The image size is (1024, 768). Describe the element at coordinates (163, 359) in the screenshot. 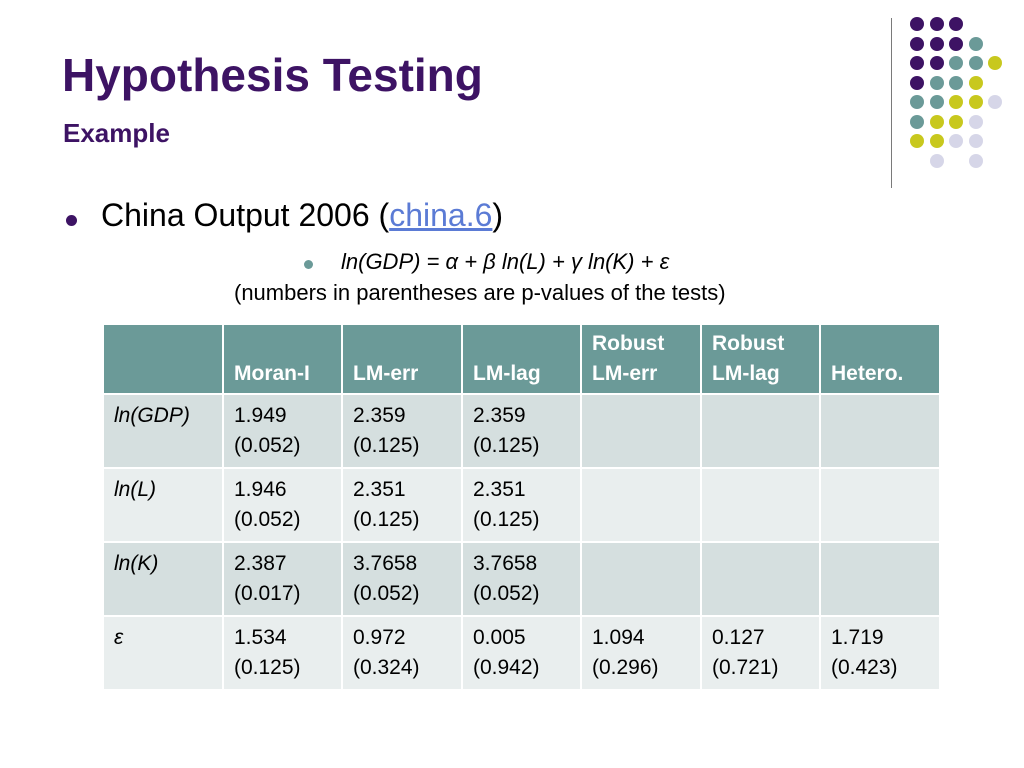

I see `column-header` at that location.